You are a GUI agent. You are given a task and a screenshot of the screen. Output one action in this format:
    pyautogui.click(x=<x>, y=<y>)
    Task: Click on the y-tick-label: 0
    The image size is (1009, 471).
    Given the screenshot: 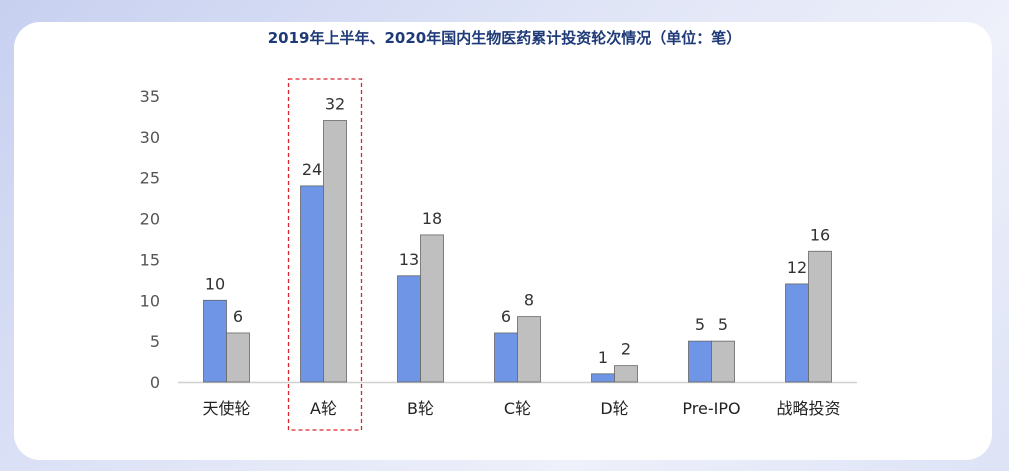 What is the action you would take?
    pyautogui.click(x=155, y=382)
    